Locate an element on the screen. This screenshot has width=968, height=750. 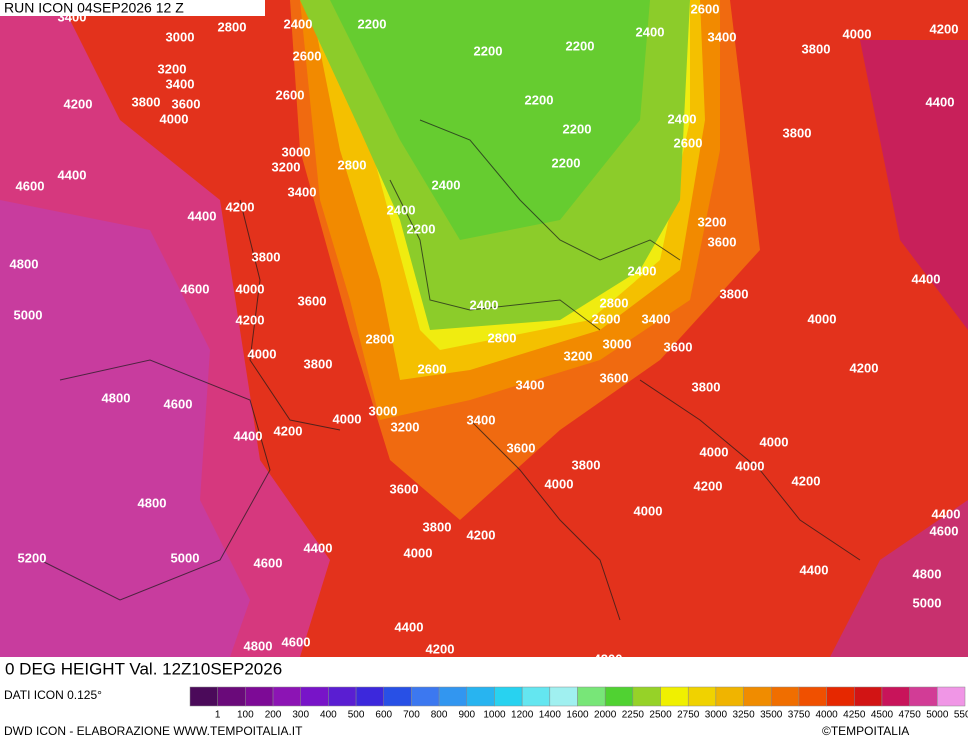
colorbar-label: 3750 is located at coordinates (799, 715).